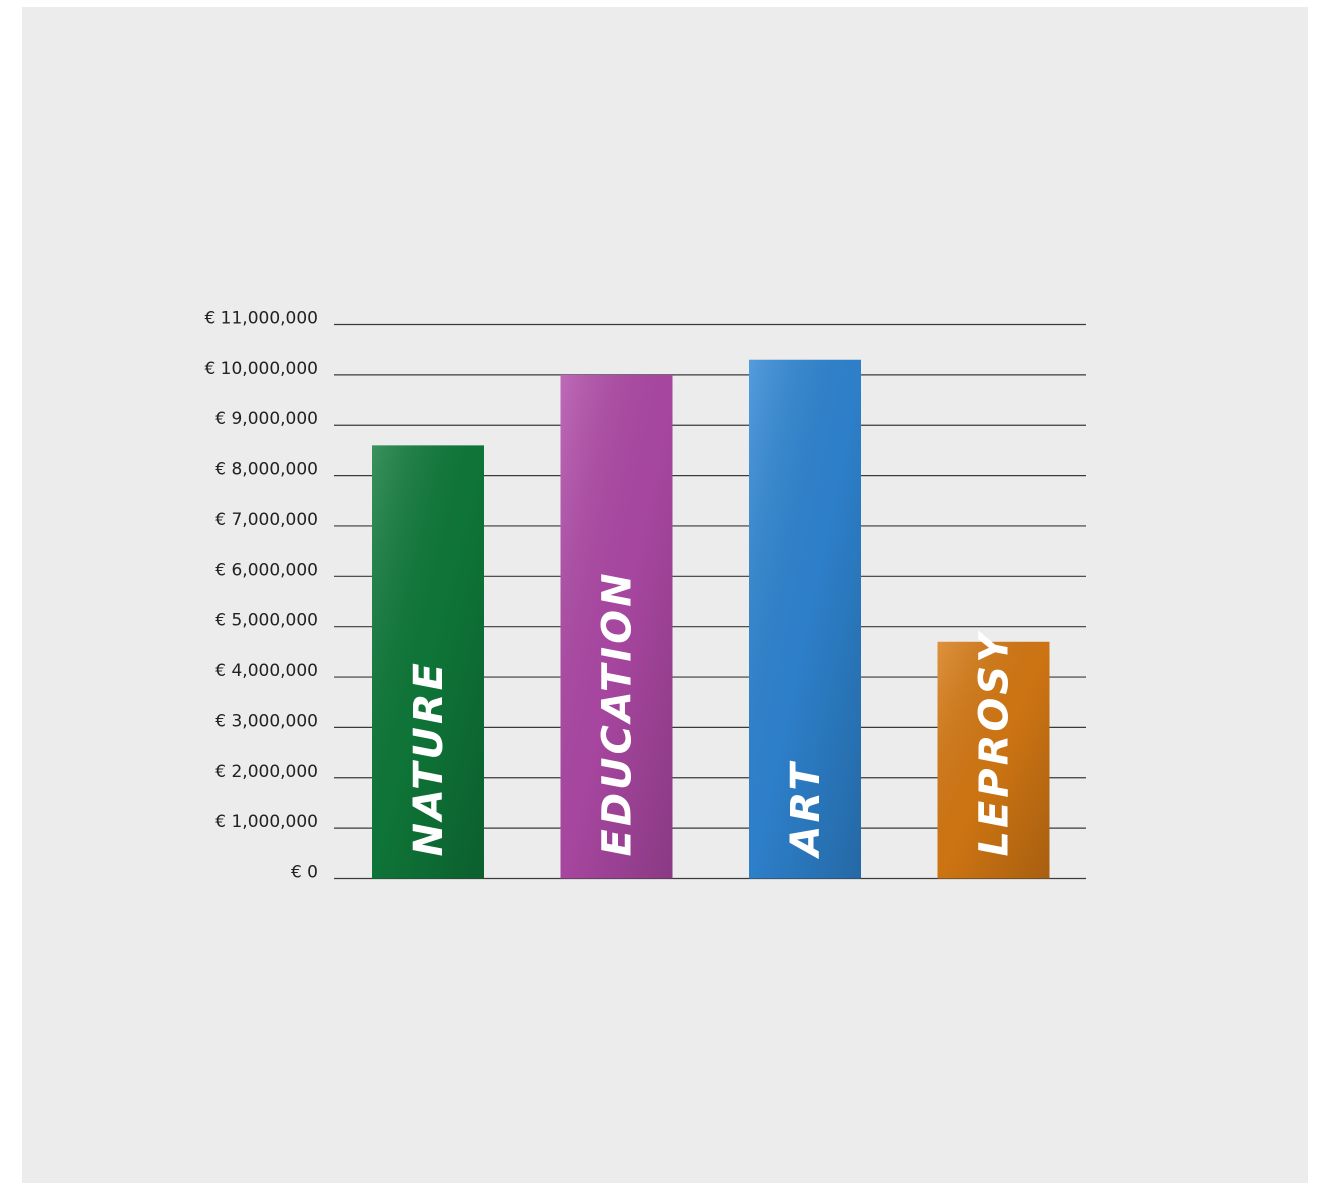  I want to click on y-tick-label: € 4,000,000, so click(266, 671).